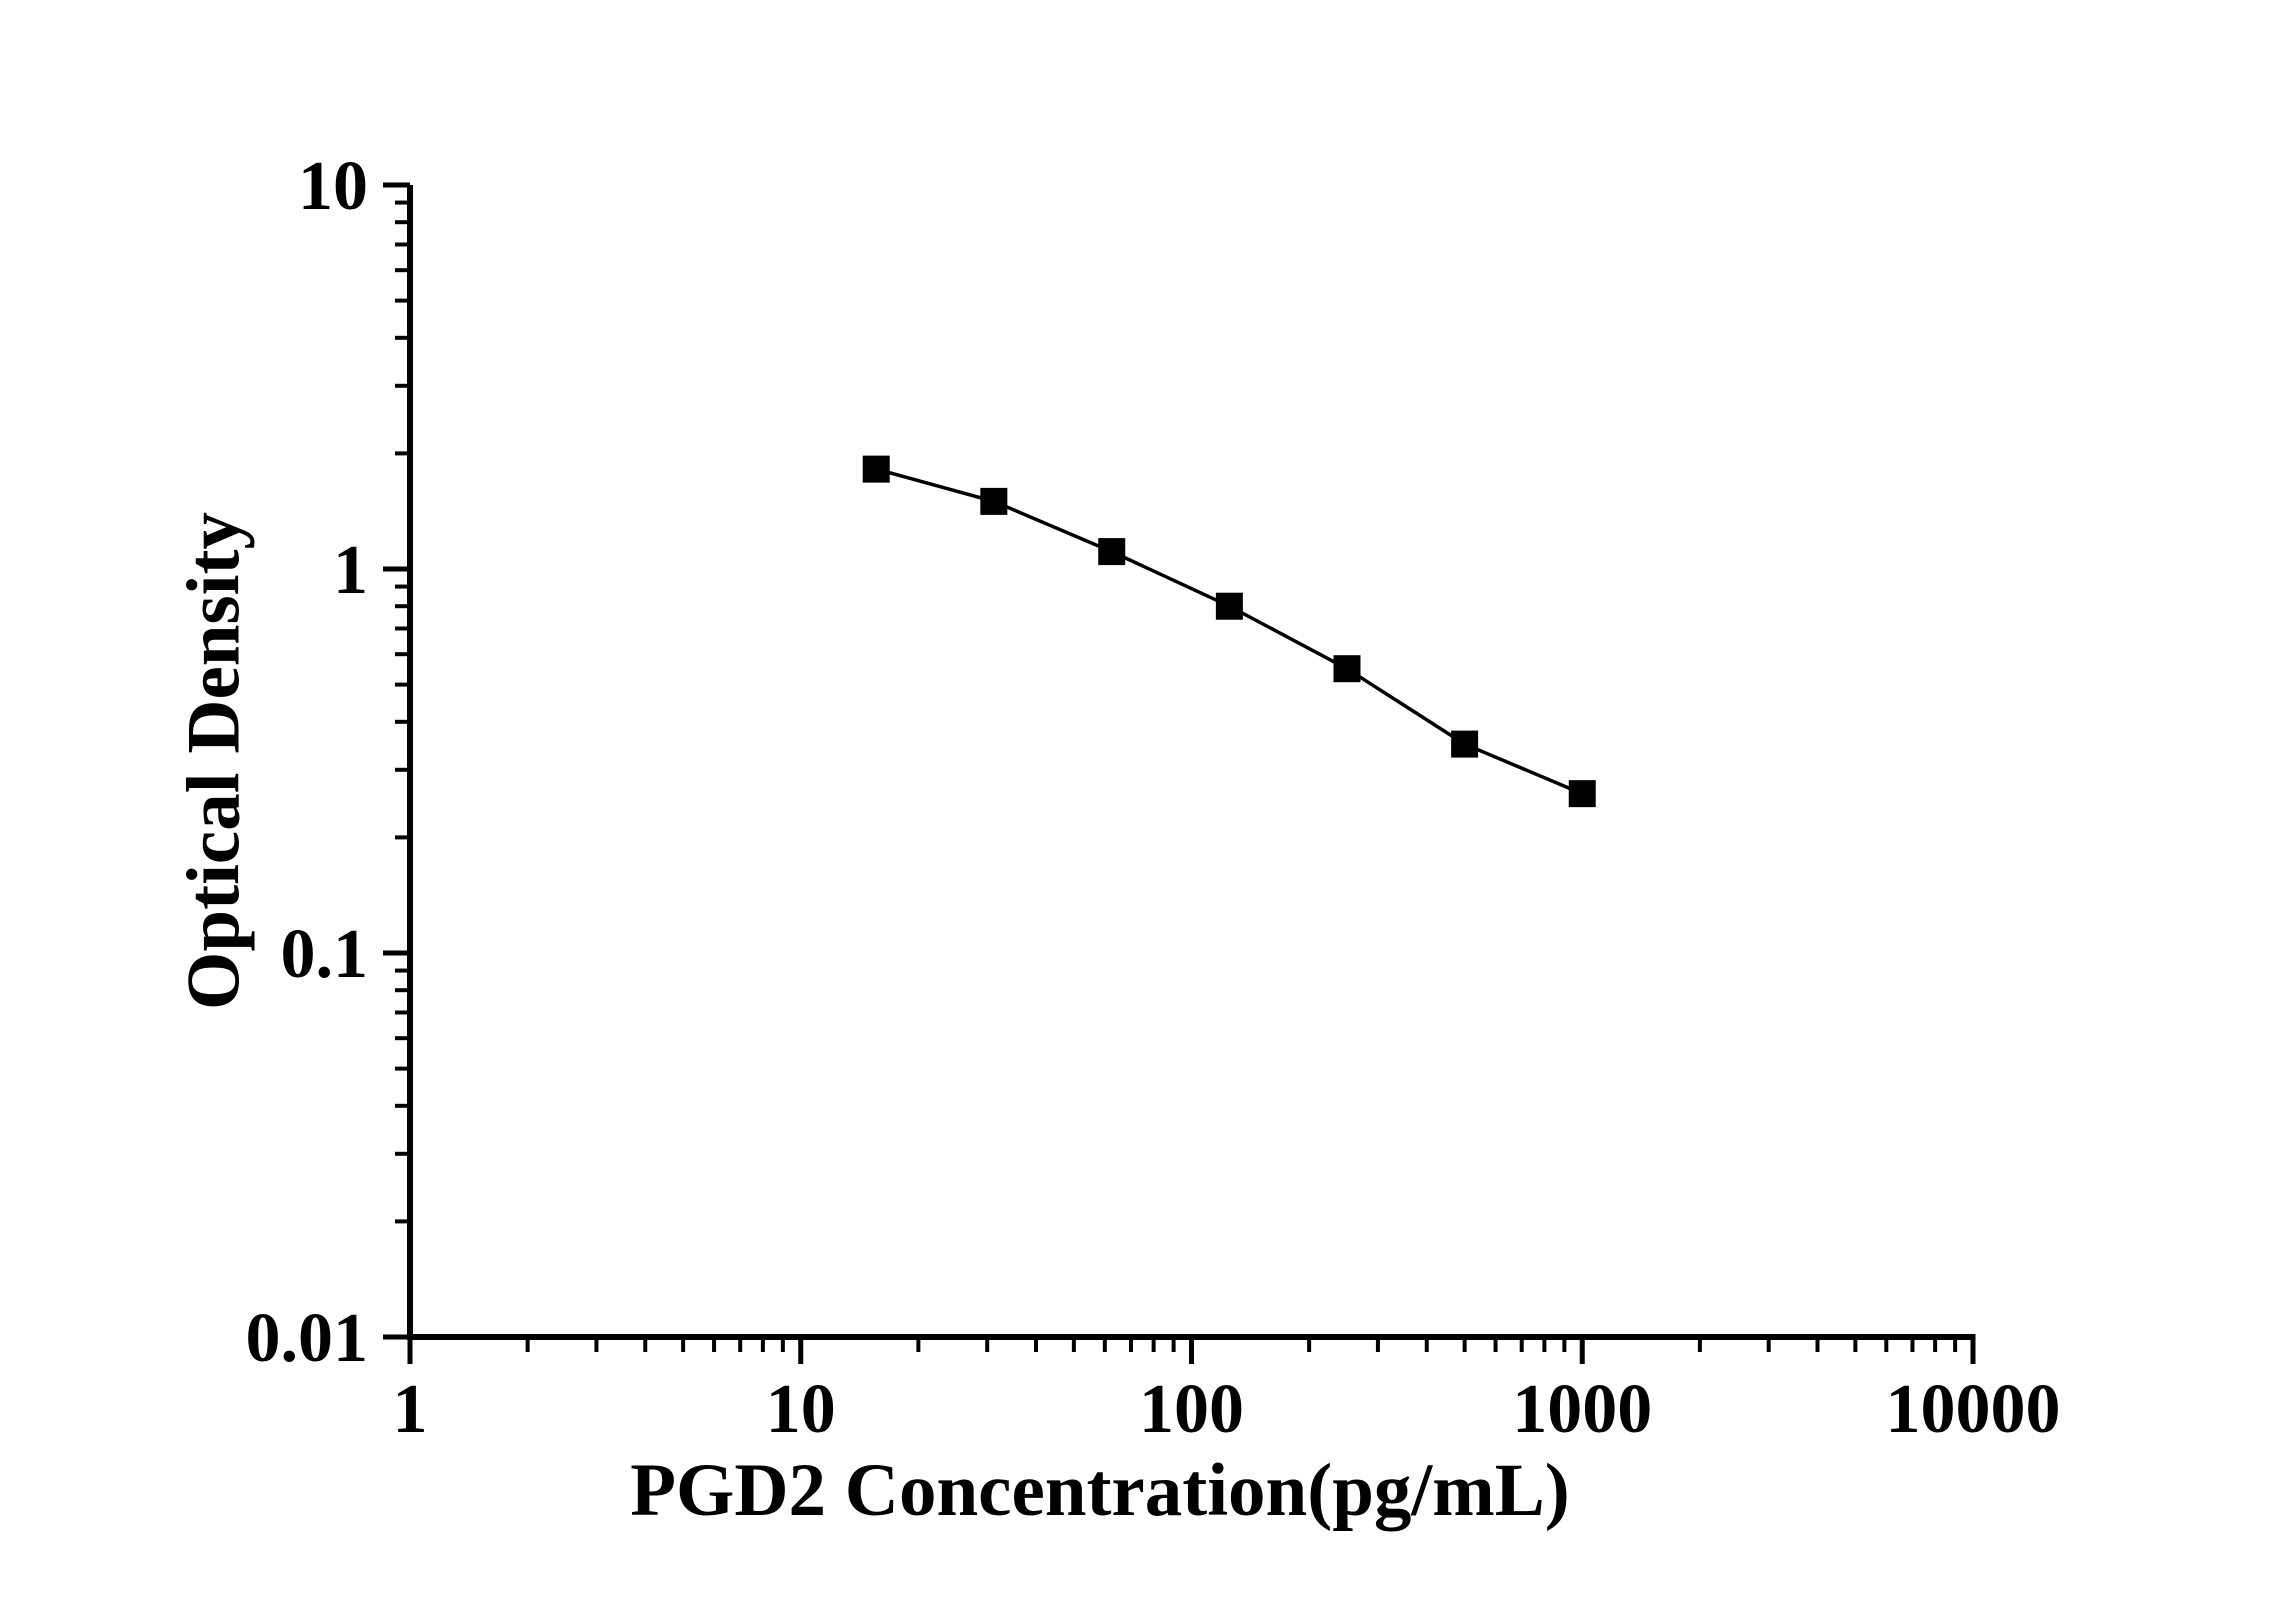 The height and width of the screenshot is (1604, 2296). Describe the element at coordinates (1100, 1490) in the screenshot. I see `x-axis-title: PGD2 Concentration(pg/mL)` at that location.